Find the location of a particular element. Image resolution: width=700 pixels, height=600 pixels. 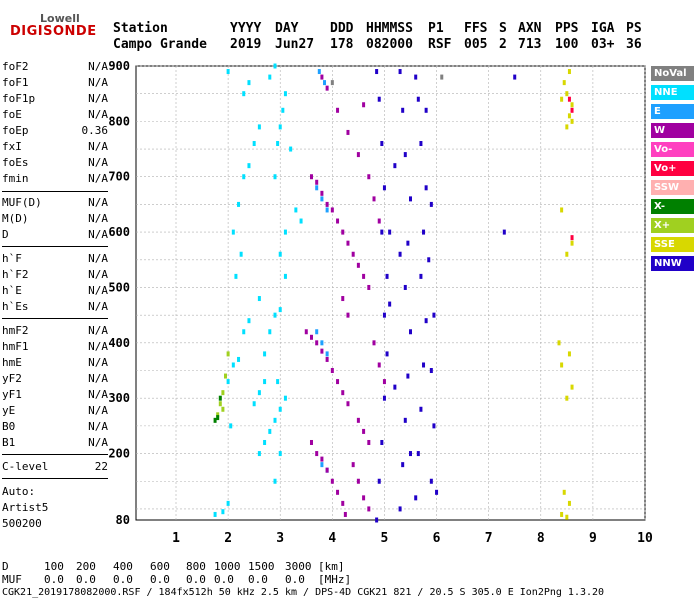

header-value-yyyy: 2019 is located at coordinates (246, 44).